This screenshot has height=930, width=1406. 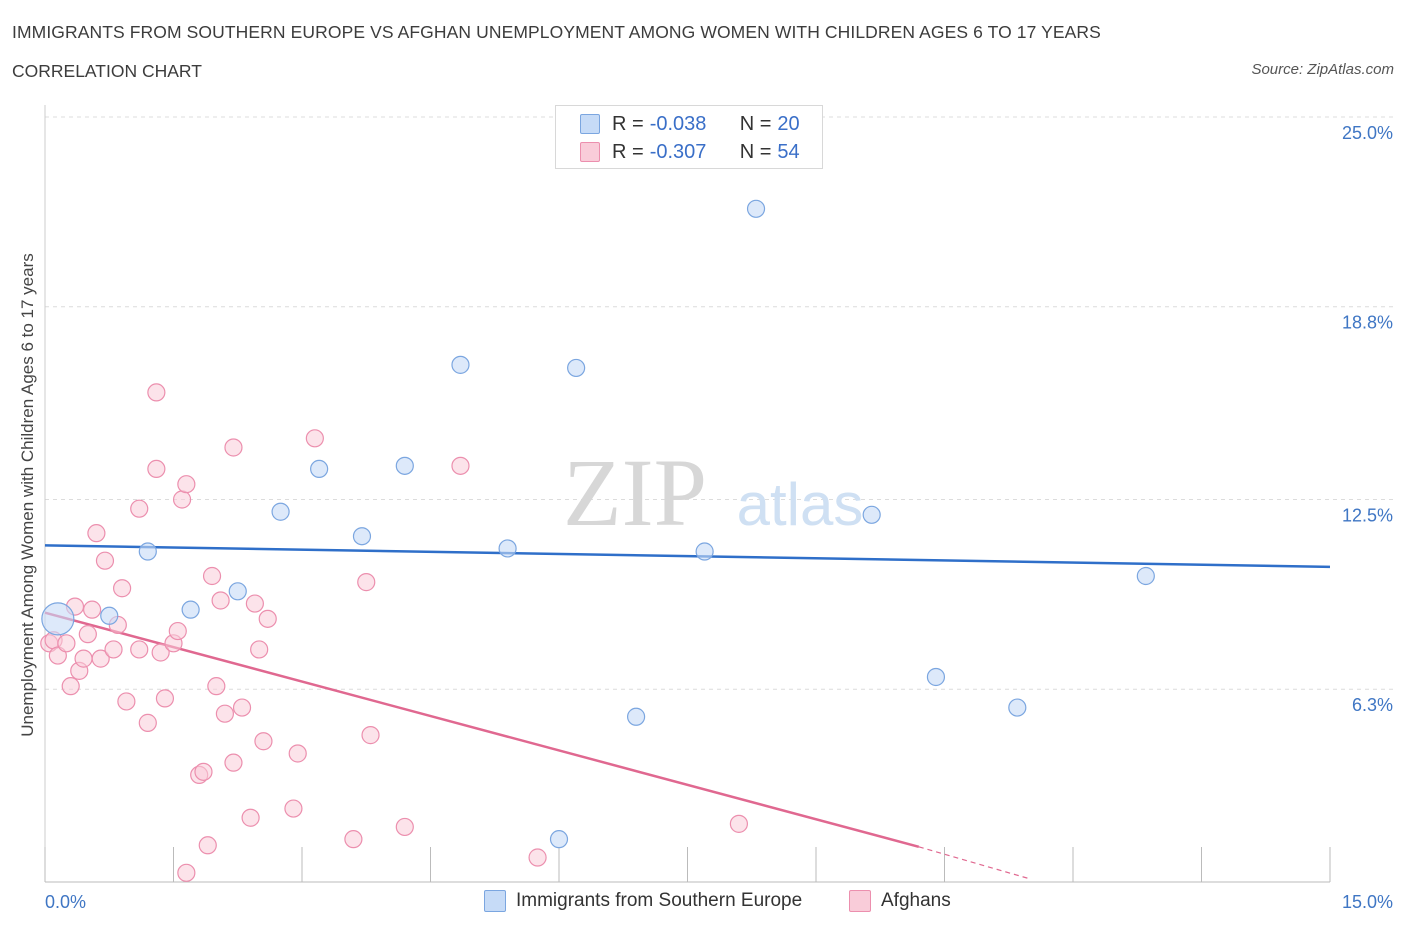 What do you see at coordinates (1367, 323) in the screenshot?
I see `y-tick-label: 18.8%` at bounding box center [1367, 323].